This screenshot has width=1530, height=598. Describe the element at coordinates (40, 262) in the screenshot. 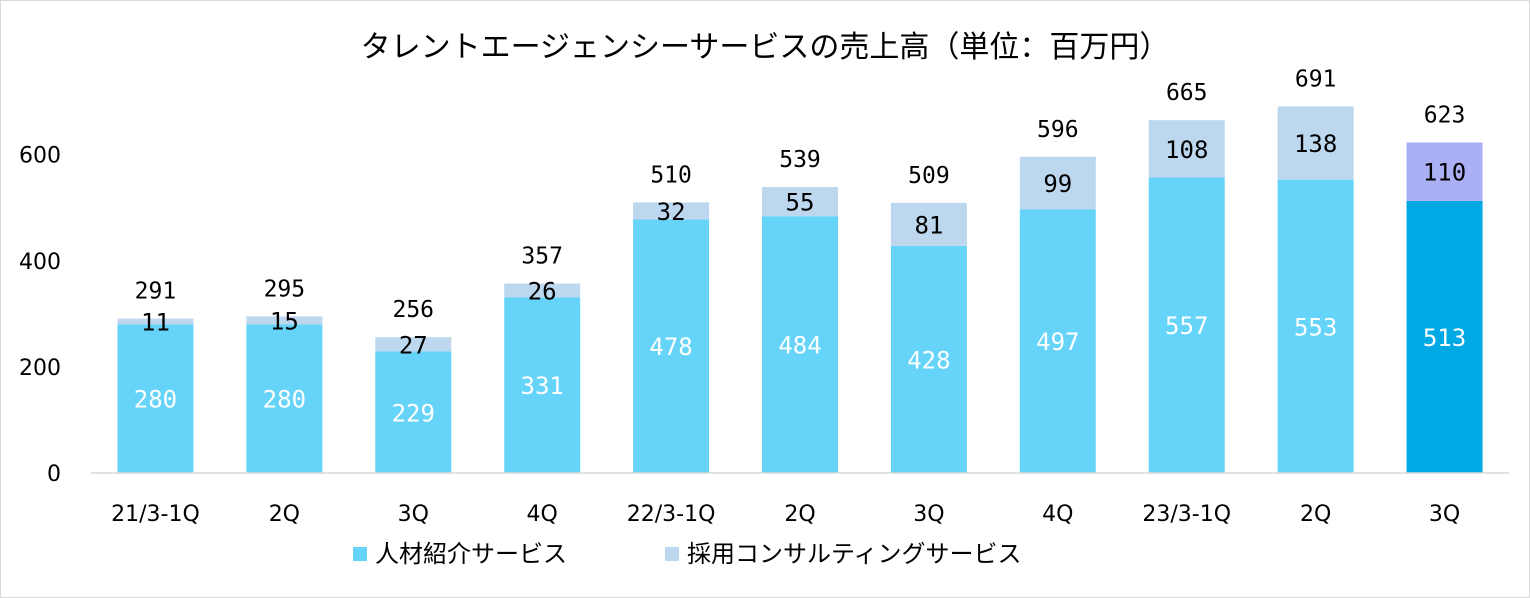

I see `y-tick-label: 400` at that location.